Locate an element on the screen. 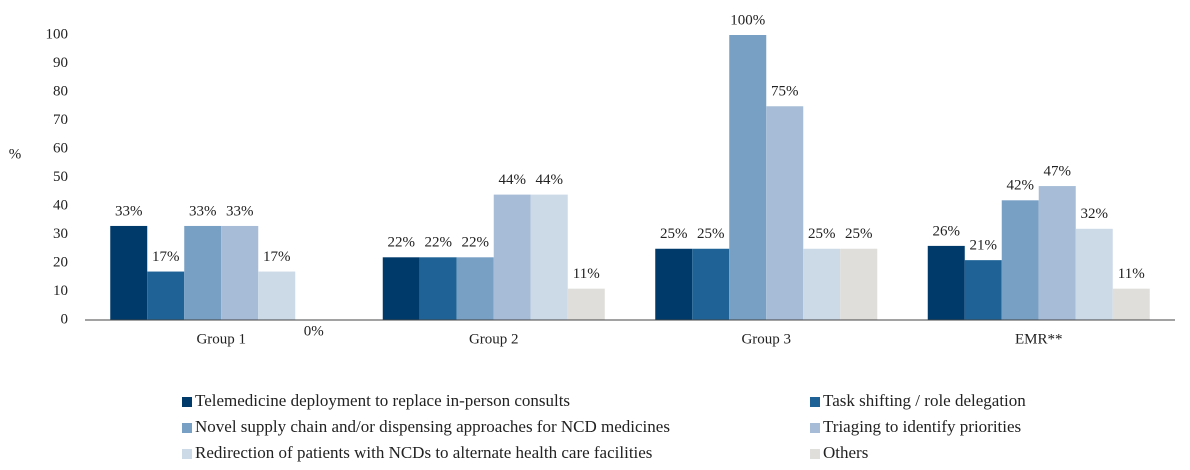 The height and width of the screenshot is (470, 1190). x-tick-label: EMR** is located at coordinates (1039, 339).